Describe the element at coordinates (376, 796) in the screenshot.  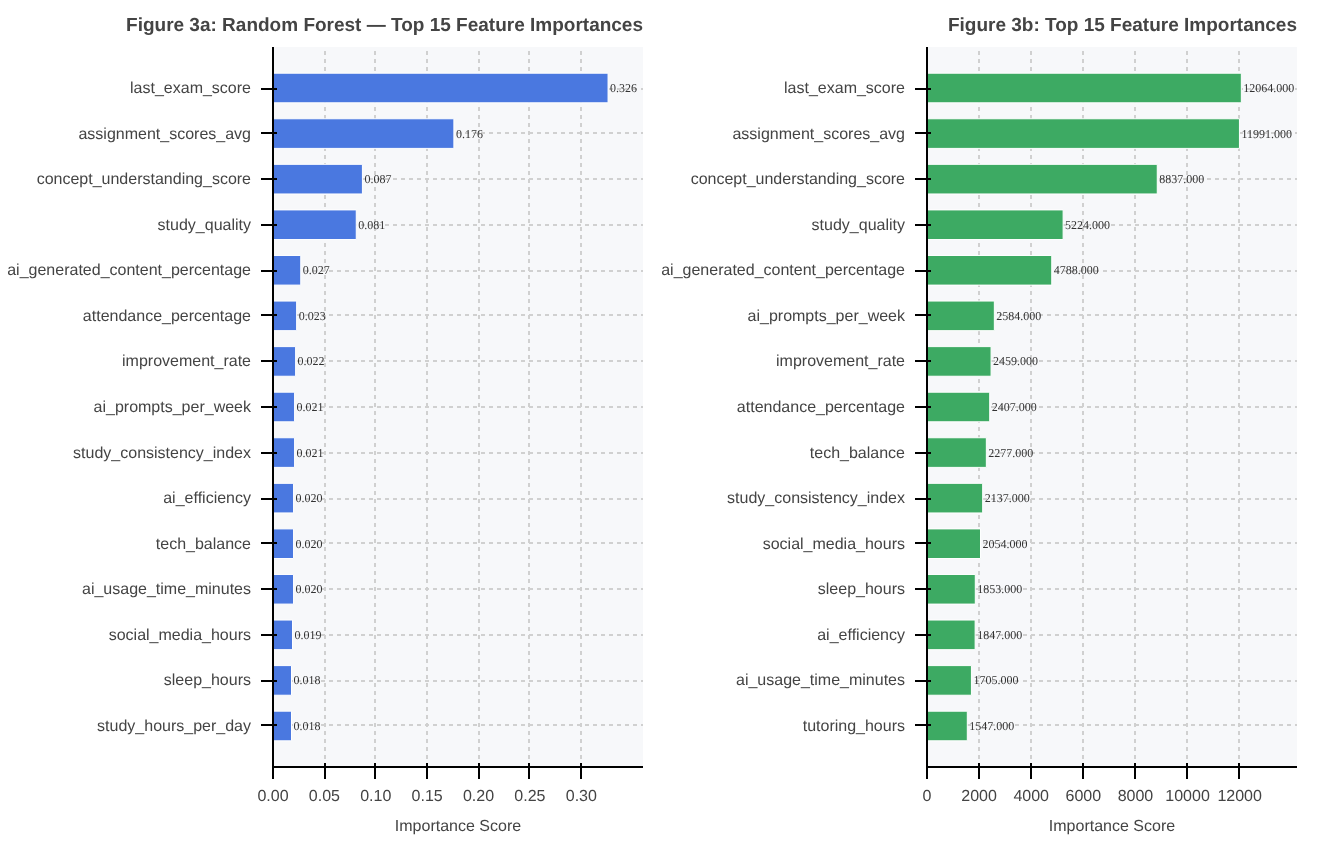
I see `x-tick-label: 0.10` at that location.